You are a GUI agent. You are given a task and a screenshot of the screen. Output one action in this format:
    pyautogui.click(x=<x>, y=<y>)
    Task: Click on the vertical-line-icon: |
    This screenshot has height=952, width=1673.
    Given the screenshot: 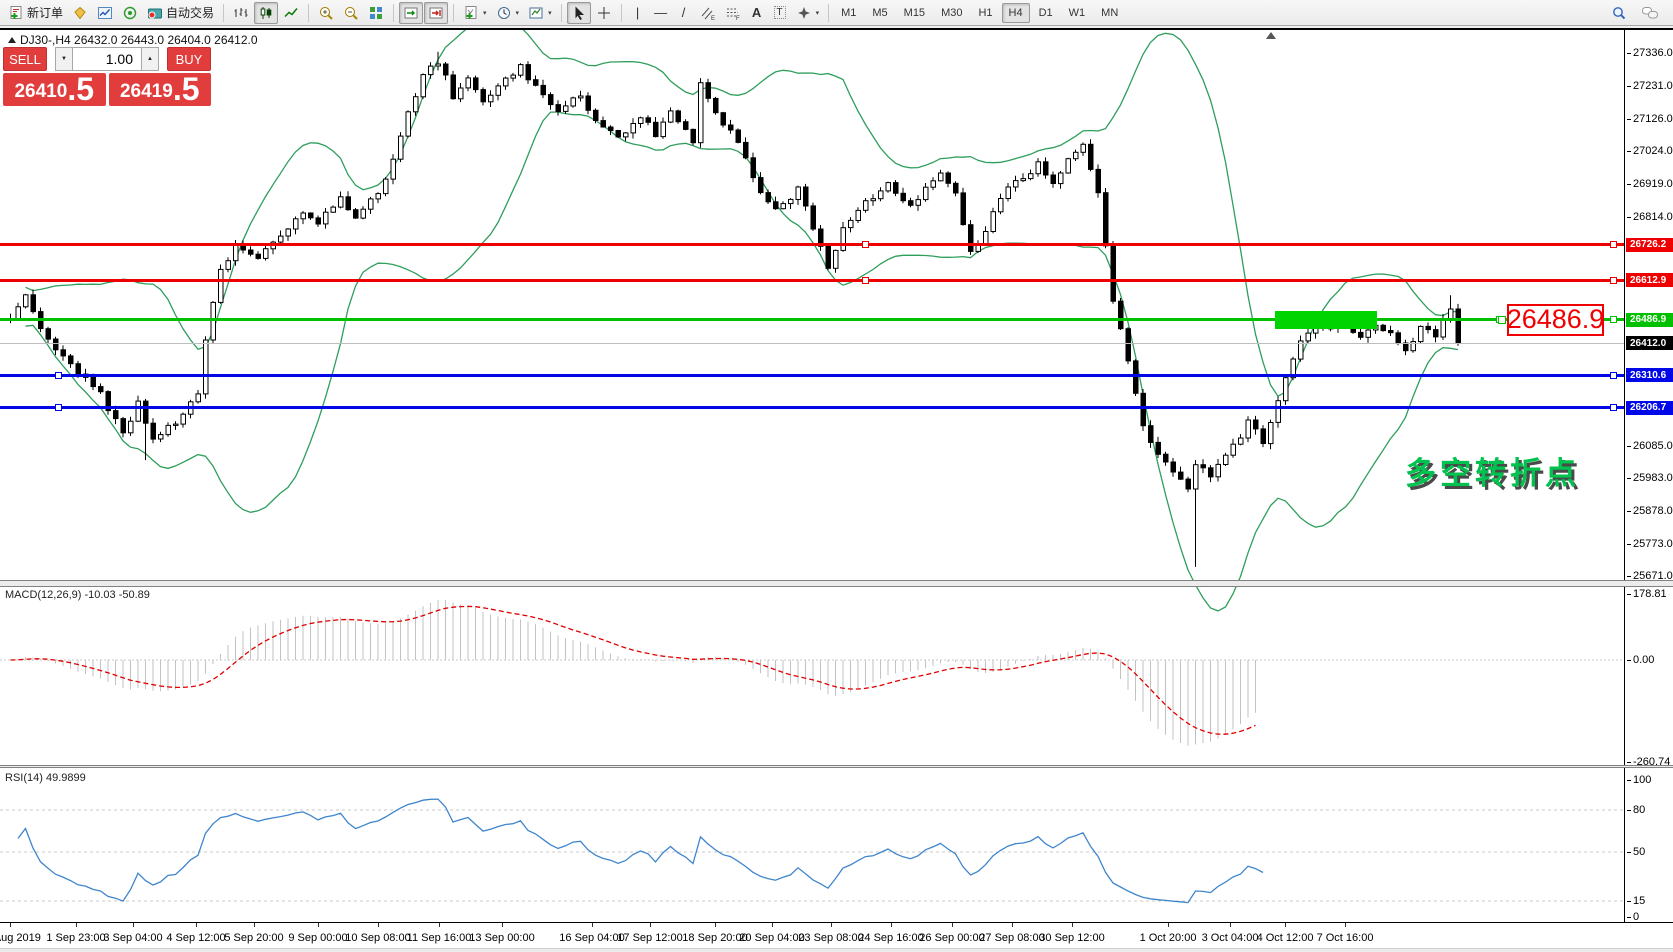 What is the action you would take?
    pyautogui.click(x=637, y=12)
    